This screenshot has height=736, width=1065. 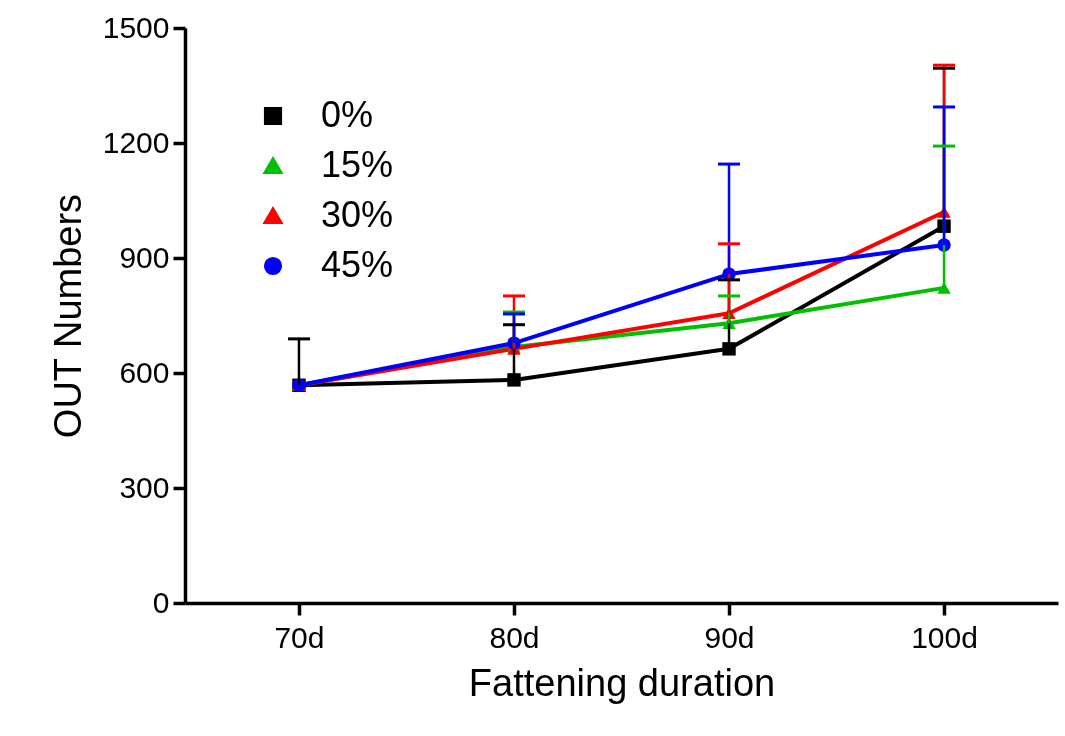 I want to click on y-tick-label: 900, so click(x=144, y=257).